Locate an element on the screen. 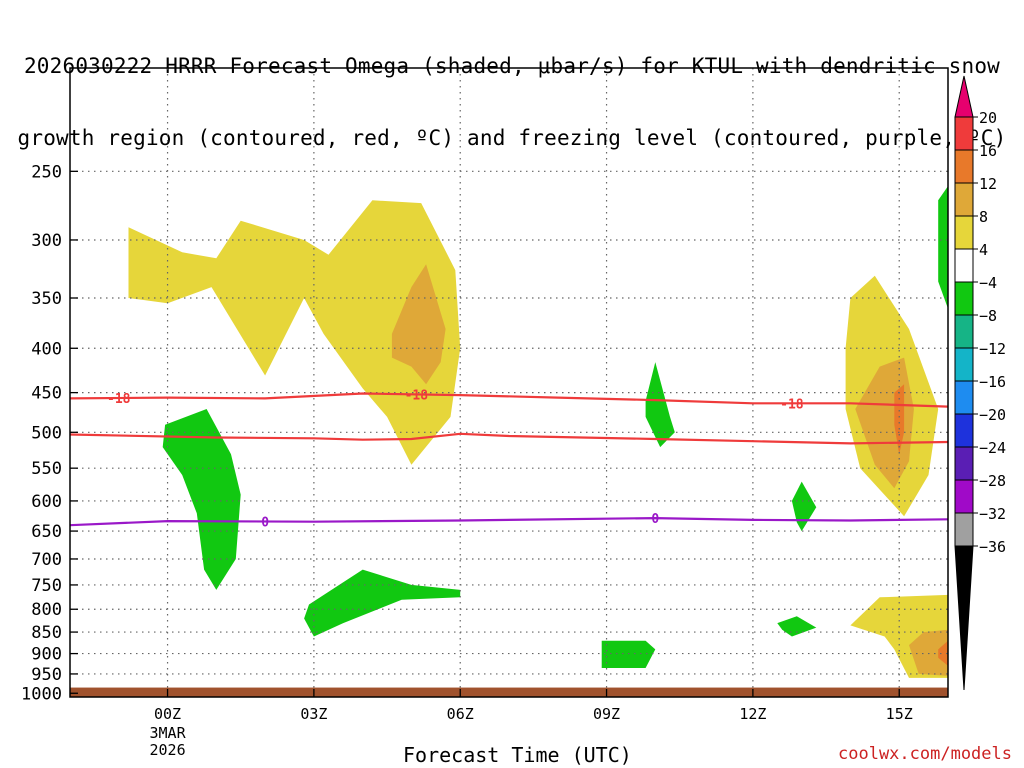 The width and height of the screenshot is (1024, 768). y-tick-label-500: 500 is located at coordinates (46, 433).